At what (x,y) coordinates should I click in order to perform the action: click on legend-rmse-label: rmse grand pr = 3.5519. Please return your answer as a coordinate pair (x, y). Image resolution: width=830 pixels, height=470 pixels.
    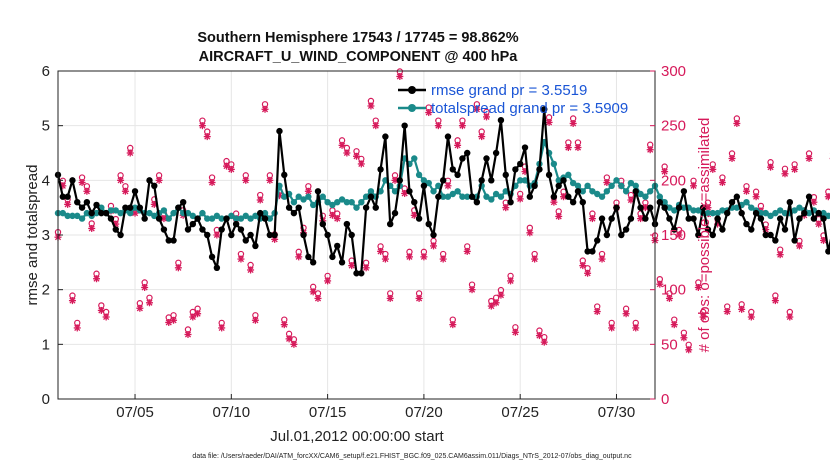
    Looking at the image, I should click on (509, 90).